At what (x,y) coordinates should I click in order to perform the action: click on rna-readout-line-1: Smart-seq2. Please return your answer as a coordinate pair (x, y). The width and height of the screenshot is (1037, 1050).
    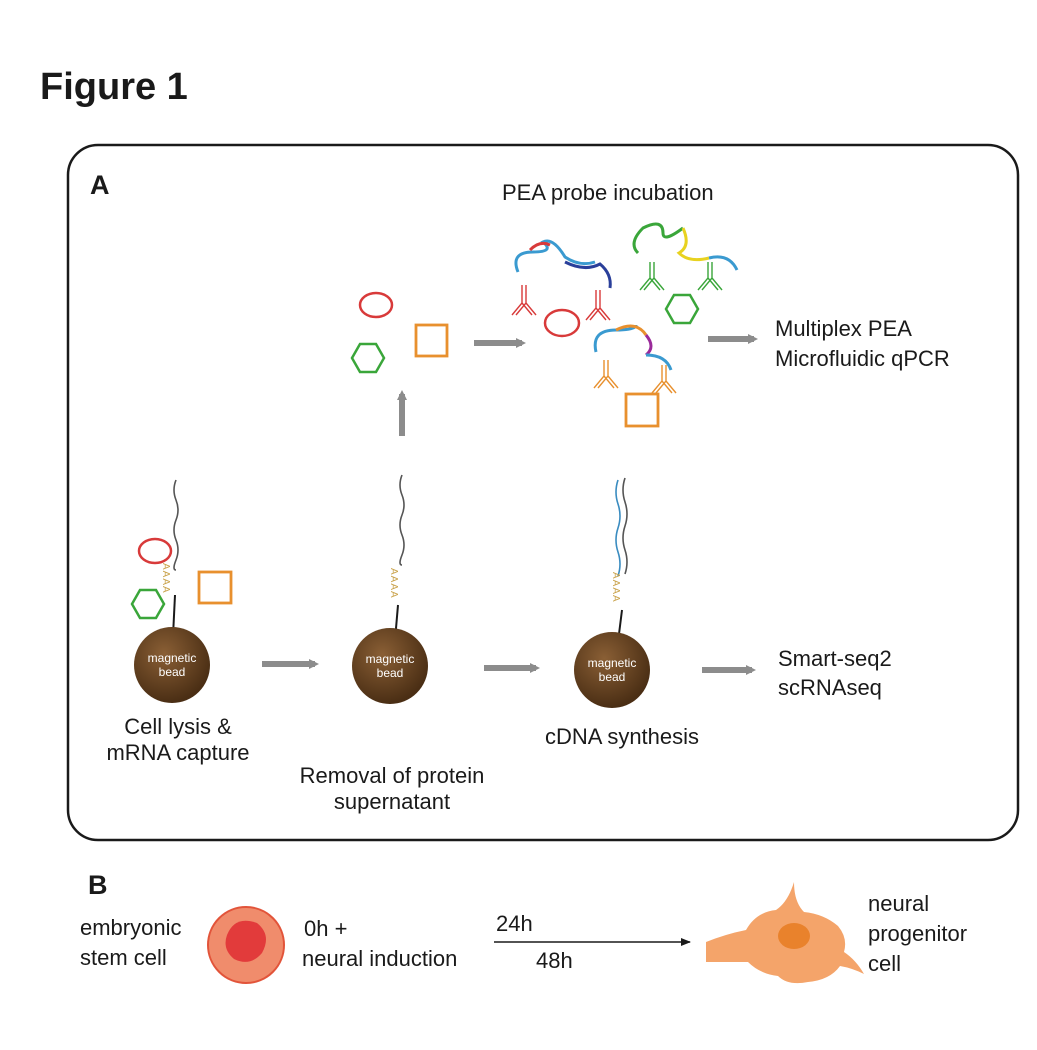
    Looking at the image, I should click on (835, 658).